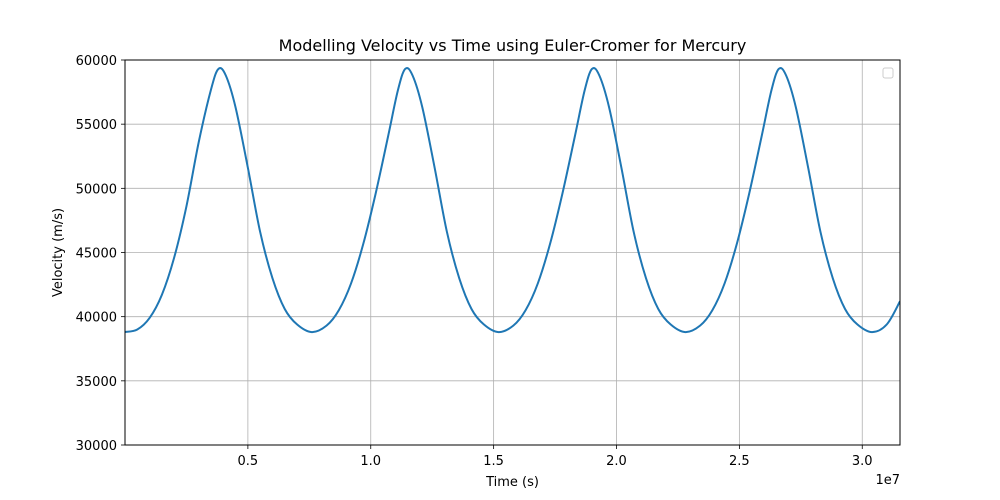 This screenshot has width=1000, height=500. I want to click on x-axis-offset-label: 1e7, so click(887, 480).